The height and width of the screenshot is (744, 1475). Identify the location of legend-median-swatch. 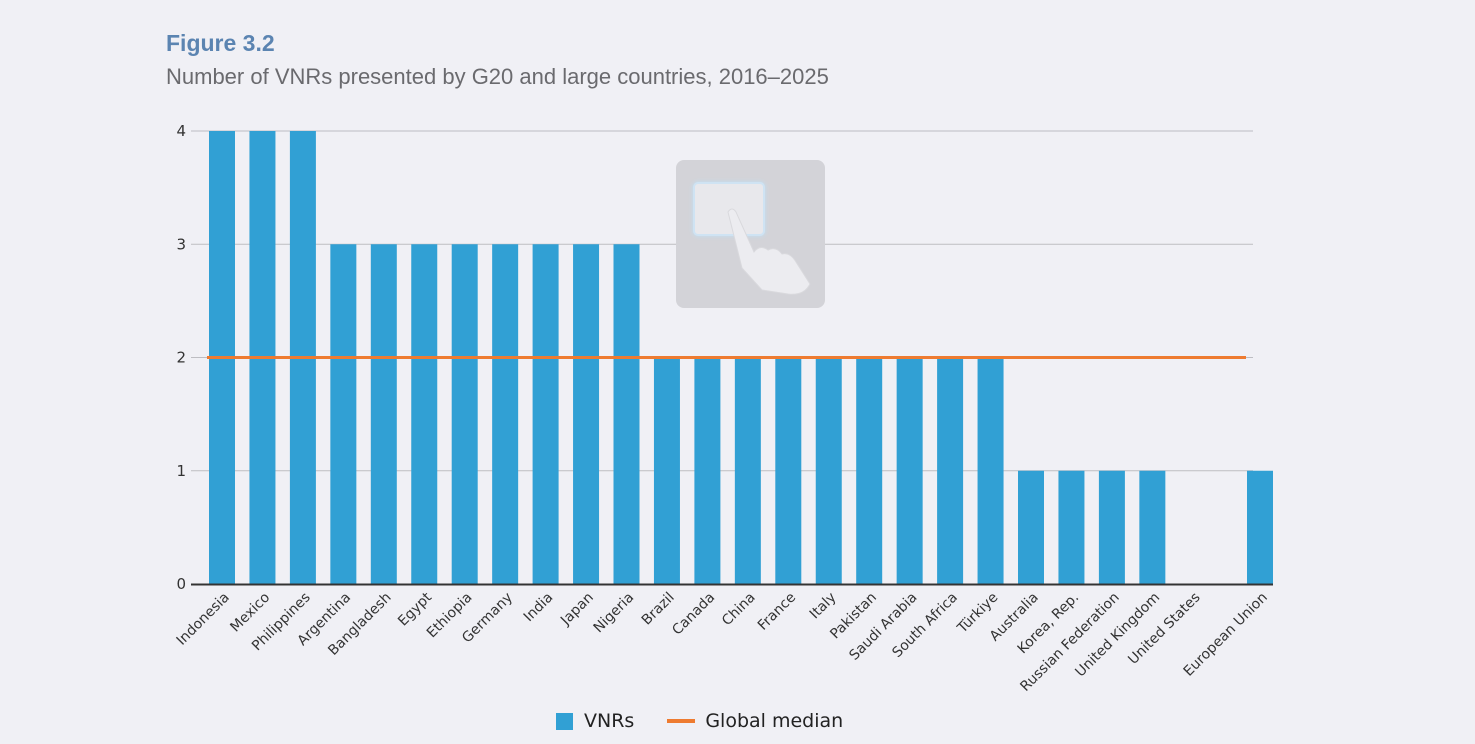
(681, 721).